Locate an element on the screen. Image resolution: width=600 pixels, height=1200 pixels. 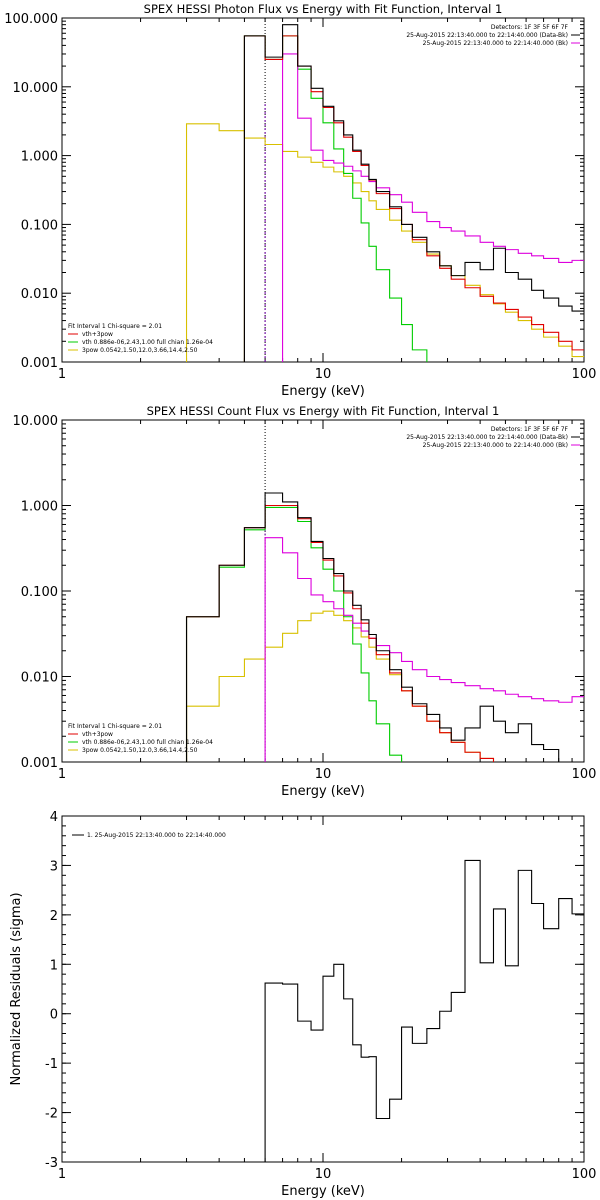
data-area is located at coordinates (424, 1010).